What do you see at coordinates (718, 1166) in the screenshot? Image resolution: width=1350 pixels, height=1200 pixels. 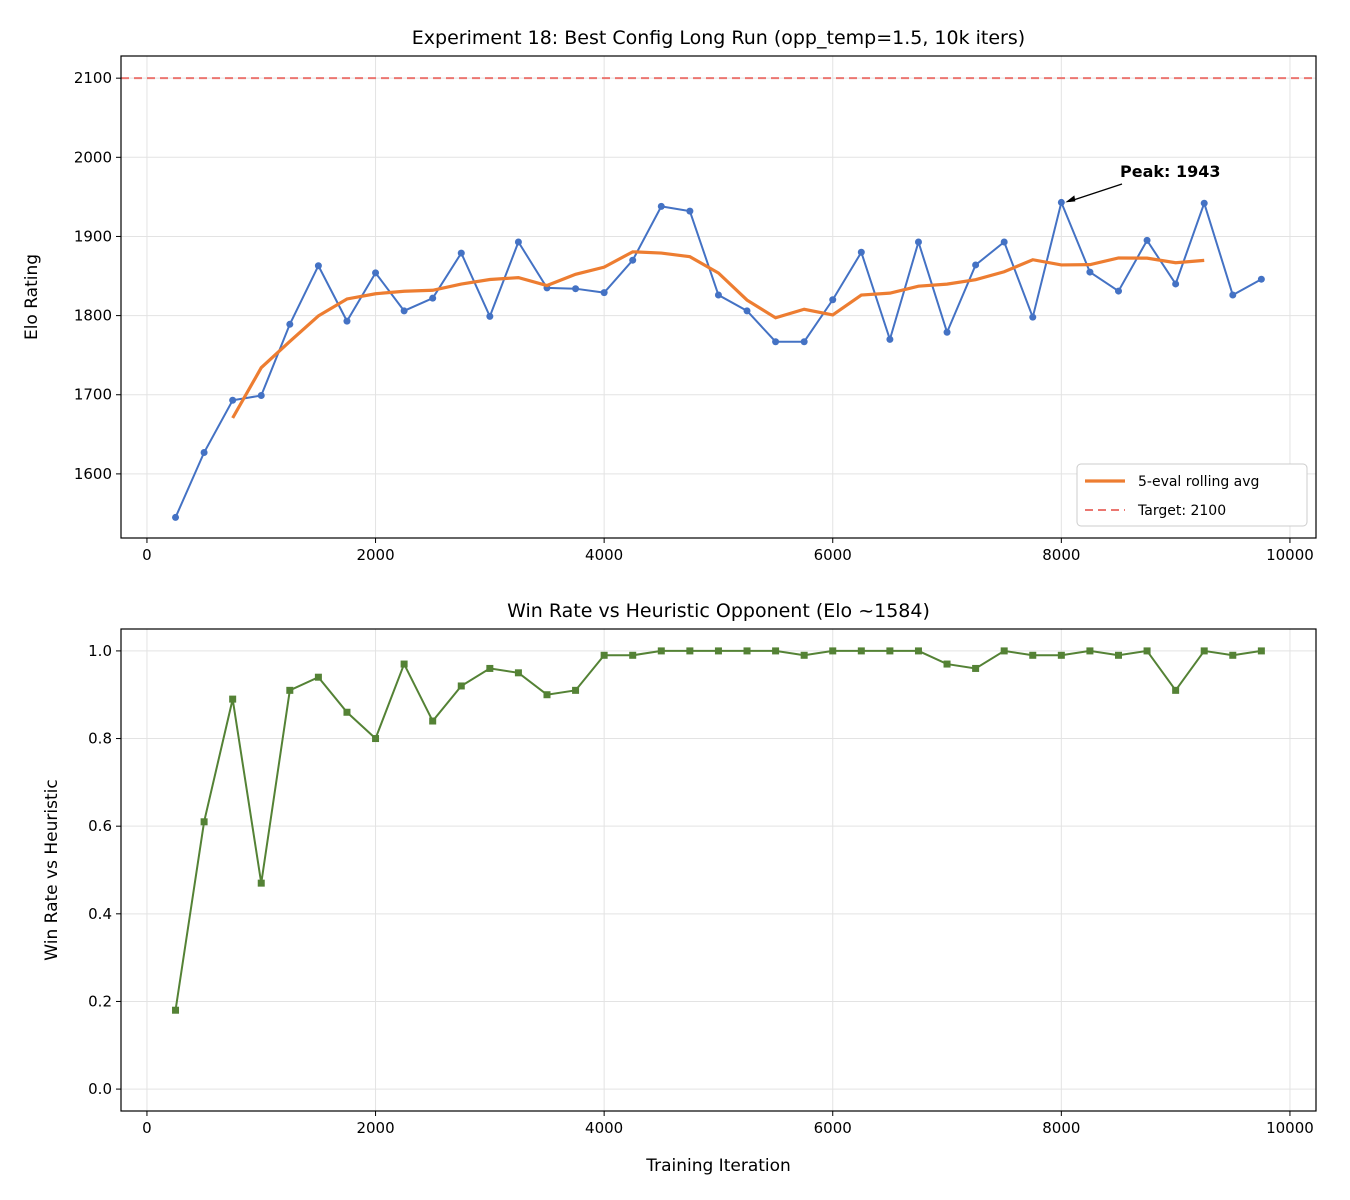 I see `x-axis-label: Training Iteration` at bounding box center [718, 1166].